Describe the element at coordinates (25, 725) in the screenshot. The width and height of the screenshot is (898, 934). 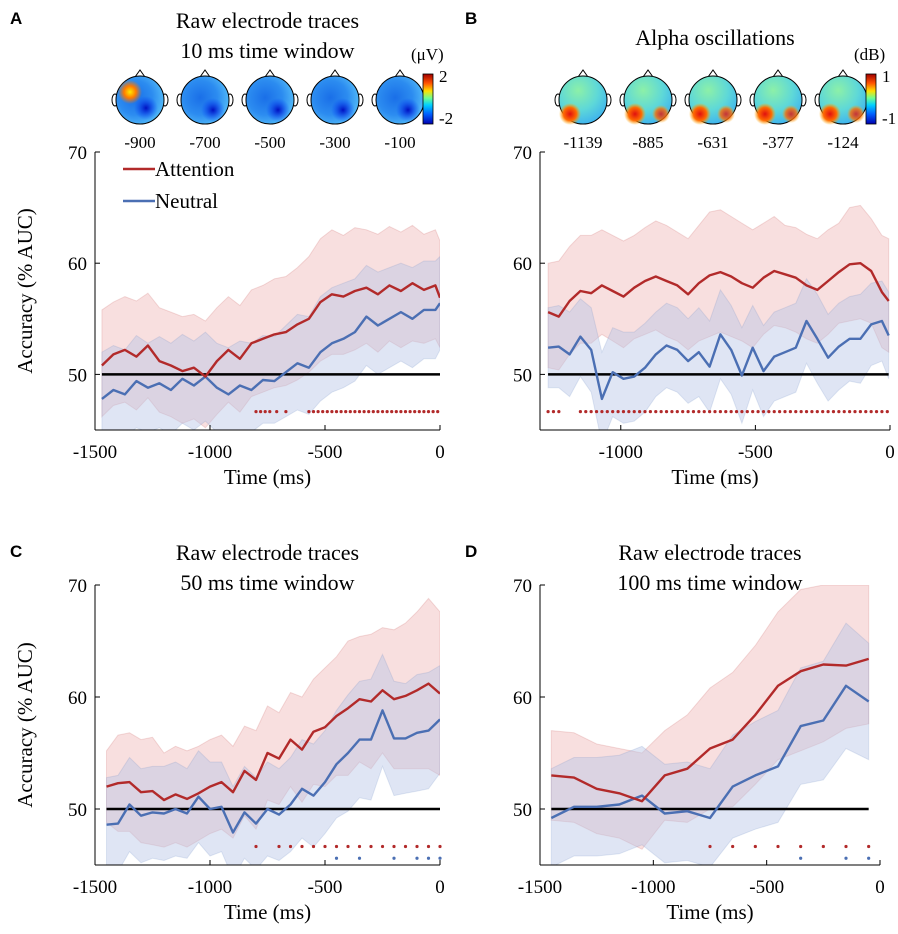
I see `y-axis-label: Accuracy (% AUC)` at that location.